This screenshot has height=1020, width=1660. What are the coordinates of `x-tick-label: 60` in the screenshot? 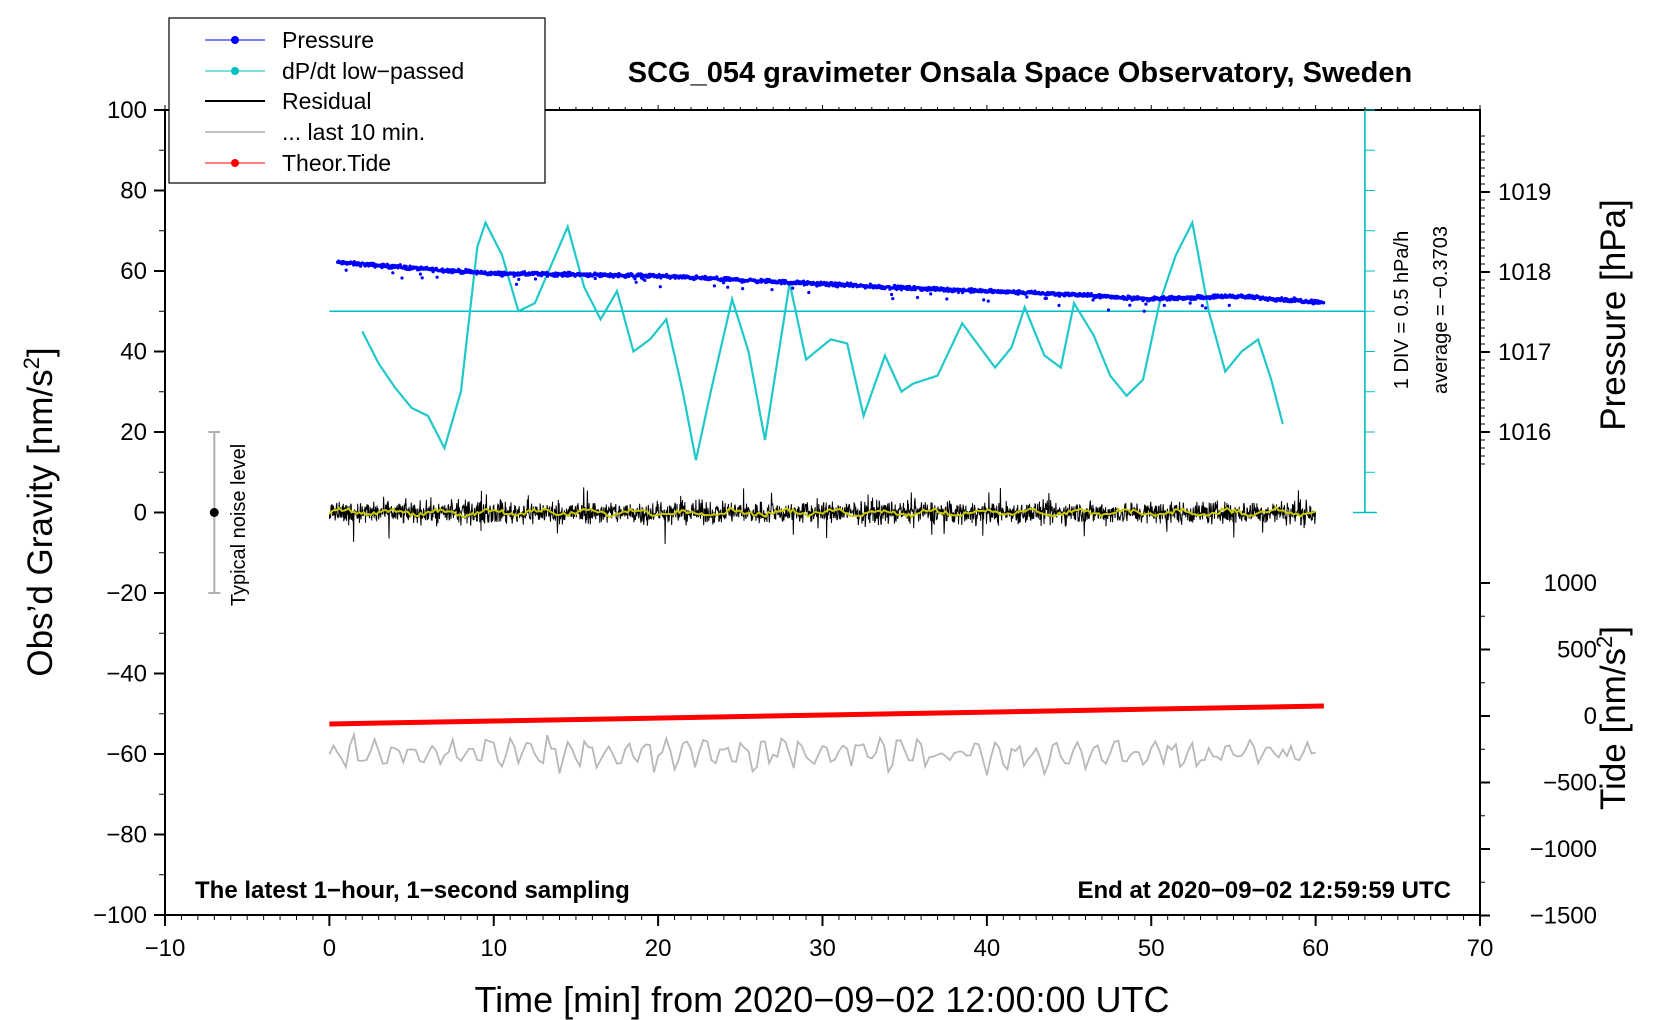 It's located at (1315, 948).